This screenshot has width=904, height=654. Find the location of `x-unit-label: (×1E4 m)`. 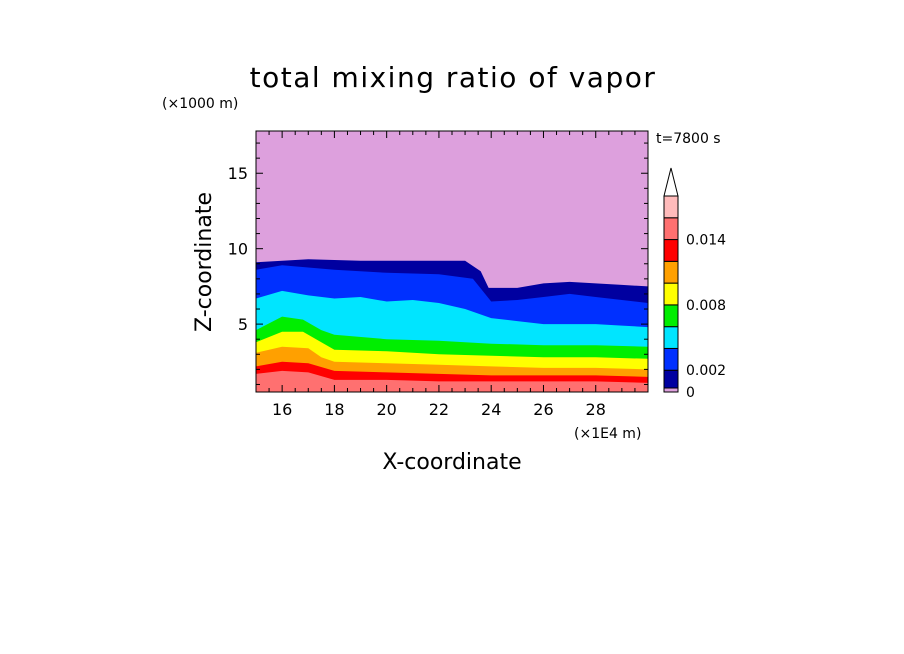

x-unit-label: (×1E4 m) is located at coordinates (607, 434).